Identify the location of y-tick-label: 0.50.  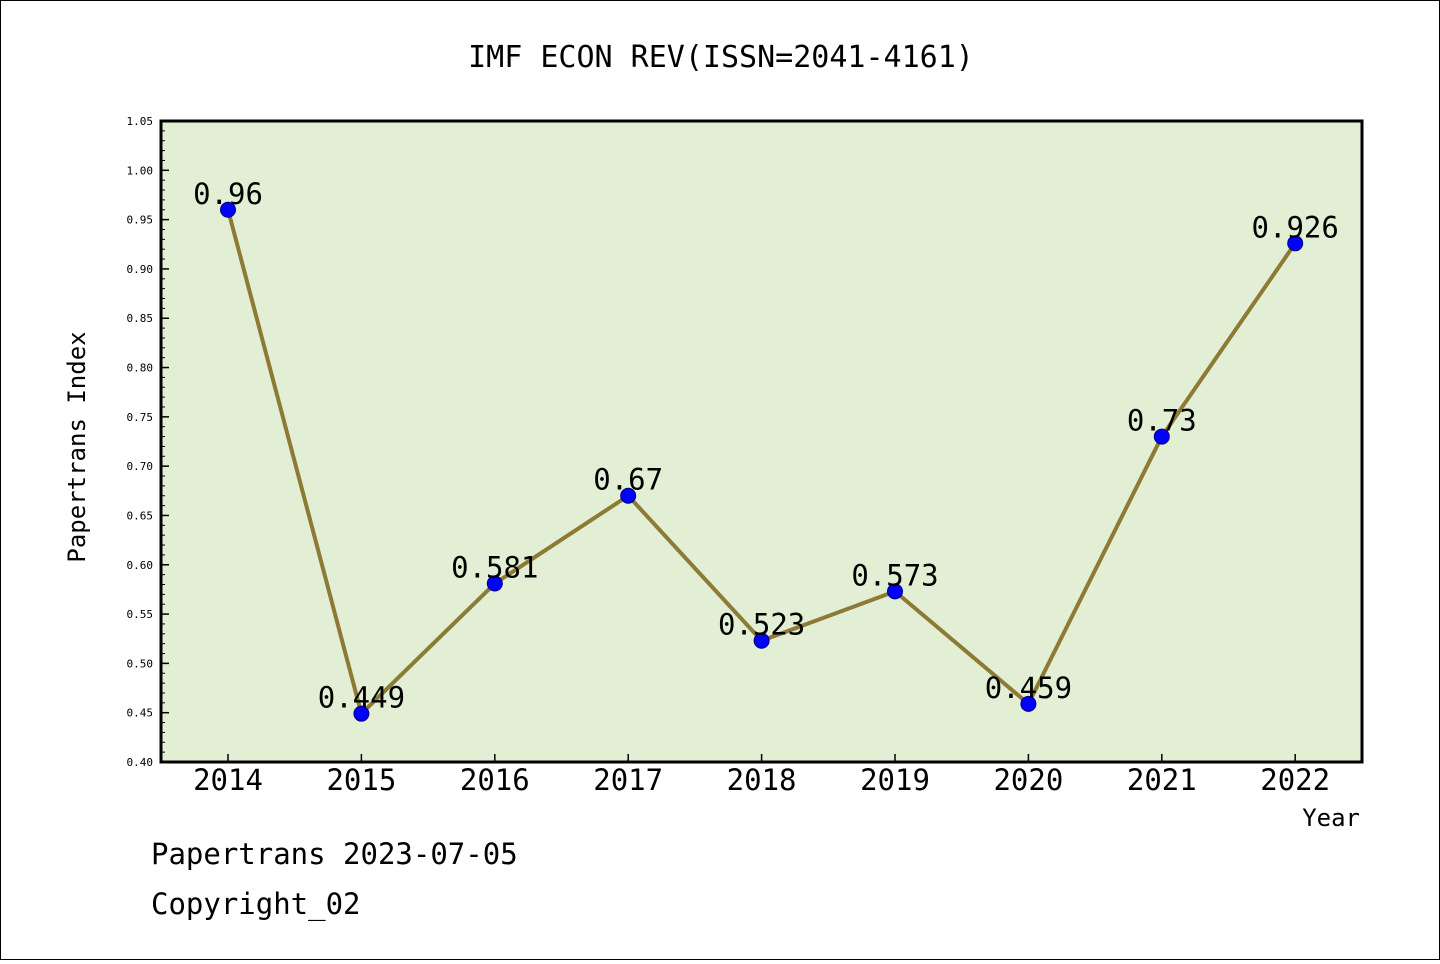
(140, 663).